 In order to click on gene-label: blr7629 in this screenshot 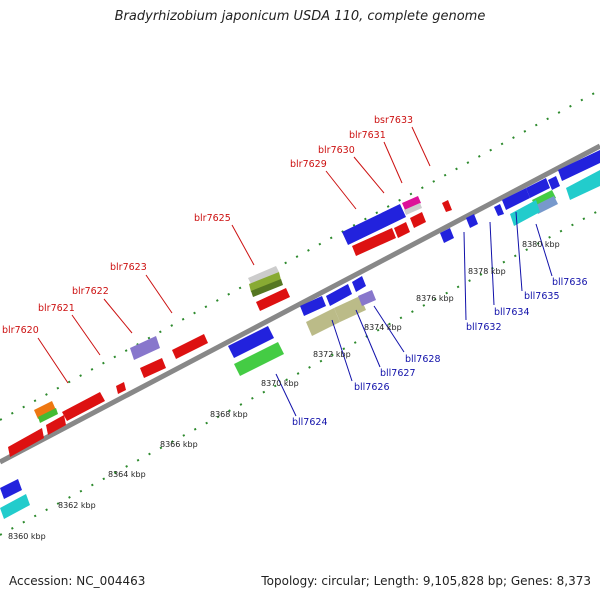, I will do `click(308, 164)`.